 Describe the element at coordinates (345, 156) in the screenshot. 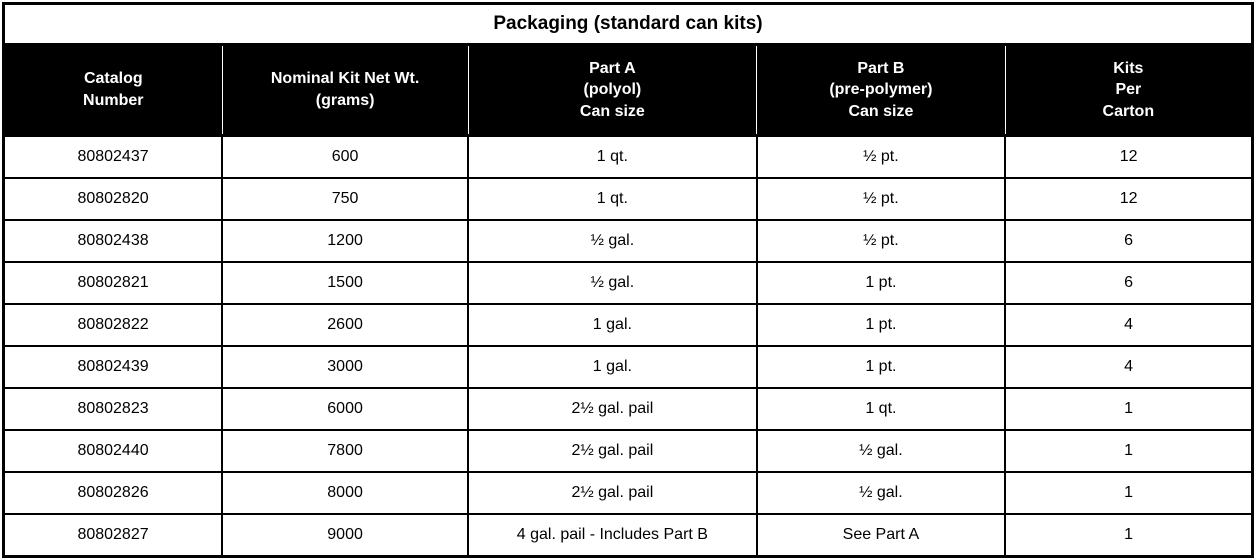

I see `table-cell: 600` at that location.